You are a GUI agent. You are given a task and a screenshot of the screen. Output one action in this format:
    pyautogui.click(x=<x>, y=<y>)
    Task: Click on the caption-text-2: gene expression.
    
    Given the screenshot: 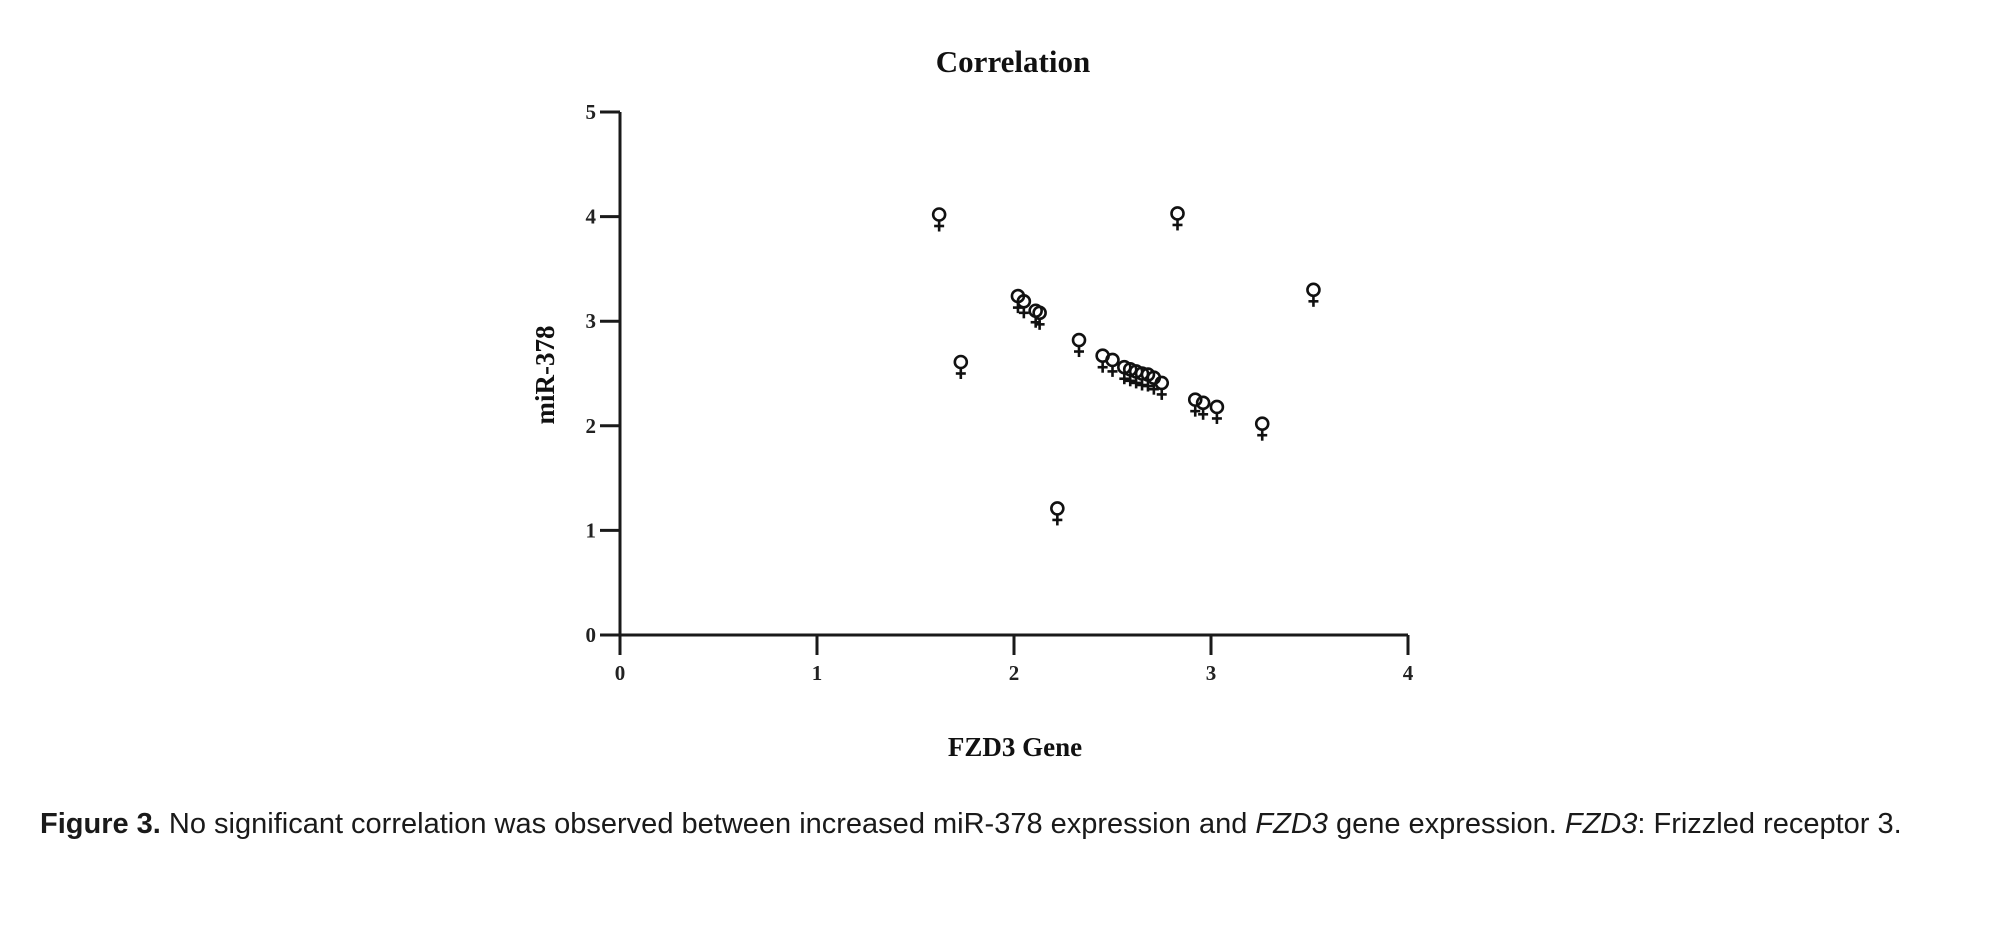 What is the action you would take?
    pyautogui.click(x=1446, y=824)
    